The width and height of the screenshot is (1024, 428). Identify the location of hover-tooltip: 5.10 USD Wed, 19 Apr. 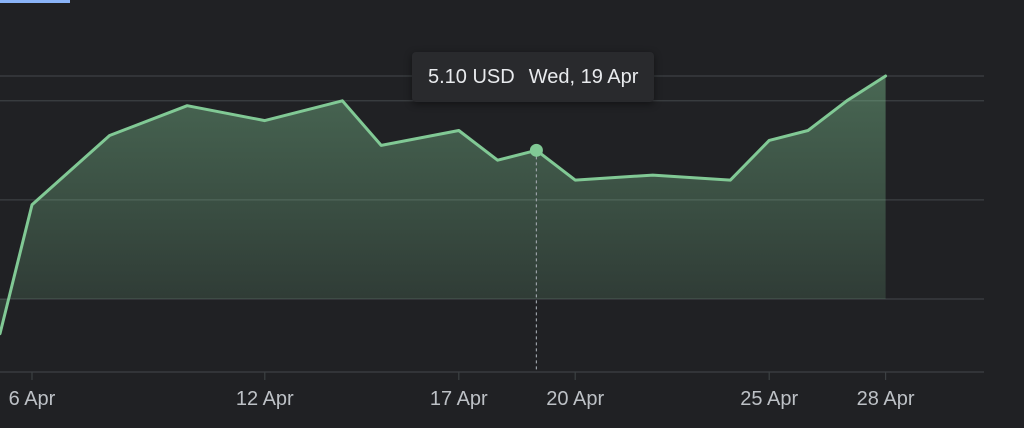
(533, 77).